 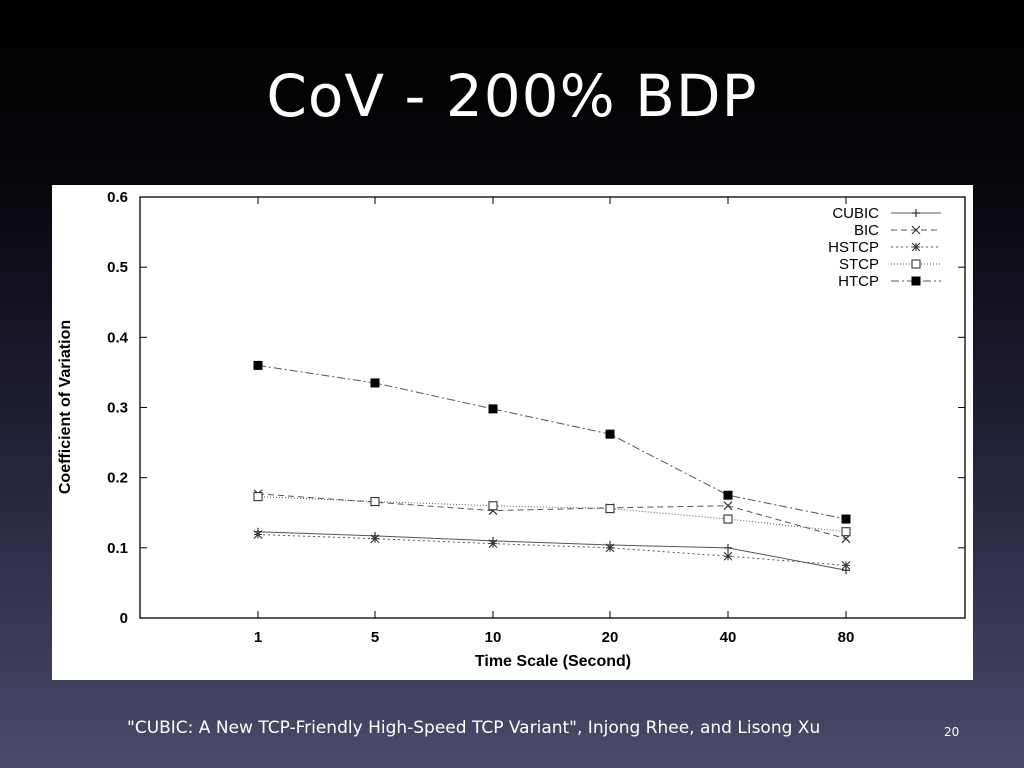 What do you see at coordinates (117, 267) in the screenshot?
I see `y-tick-label: 0.5` at bounding box center [117, 267].